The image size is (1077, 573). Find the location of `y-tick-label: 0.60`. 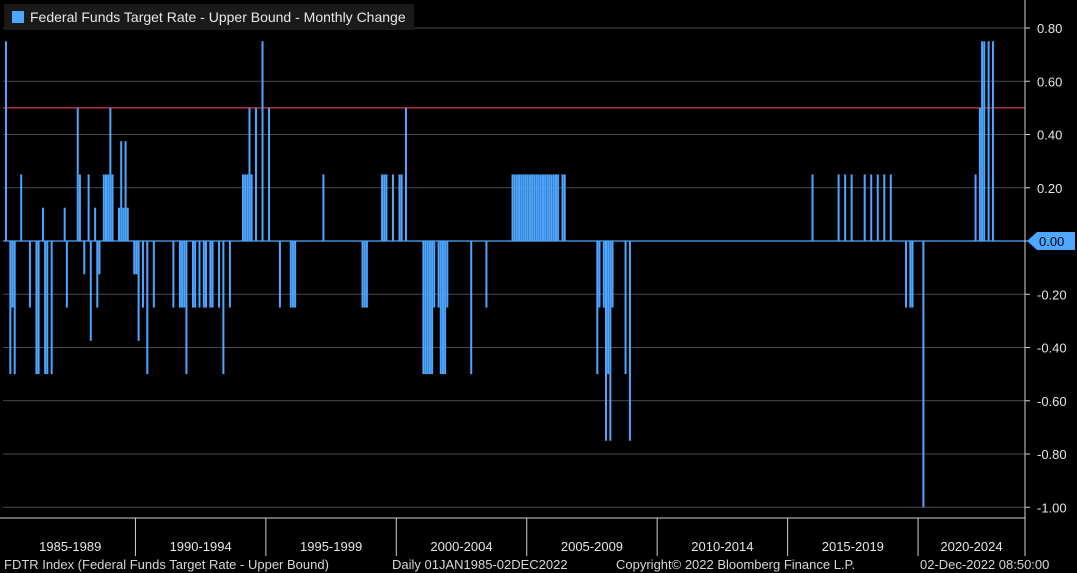

y-tick-label: 0.60 is located at coordinates (1049, 81).